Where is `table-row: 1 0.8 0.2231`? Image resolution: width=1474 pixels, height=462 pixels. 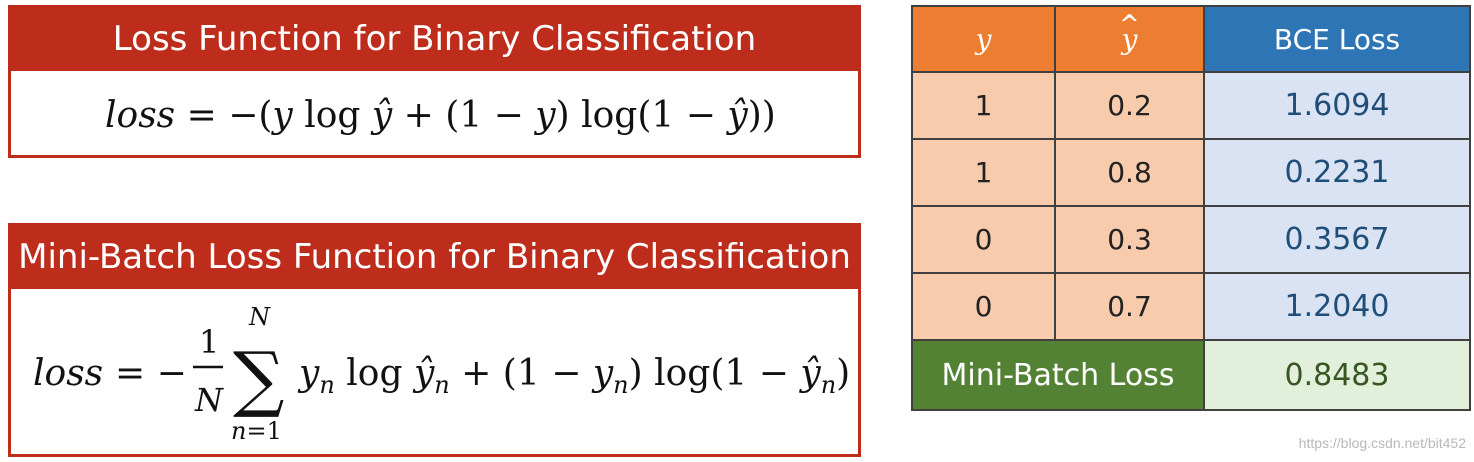
table-row: 1 0.8 0.2231 is located at coordinates (1191, 172).